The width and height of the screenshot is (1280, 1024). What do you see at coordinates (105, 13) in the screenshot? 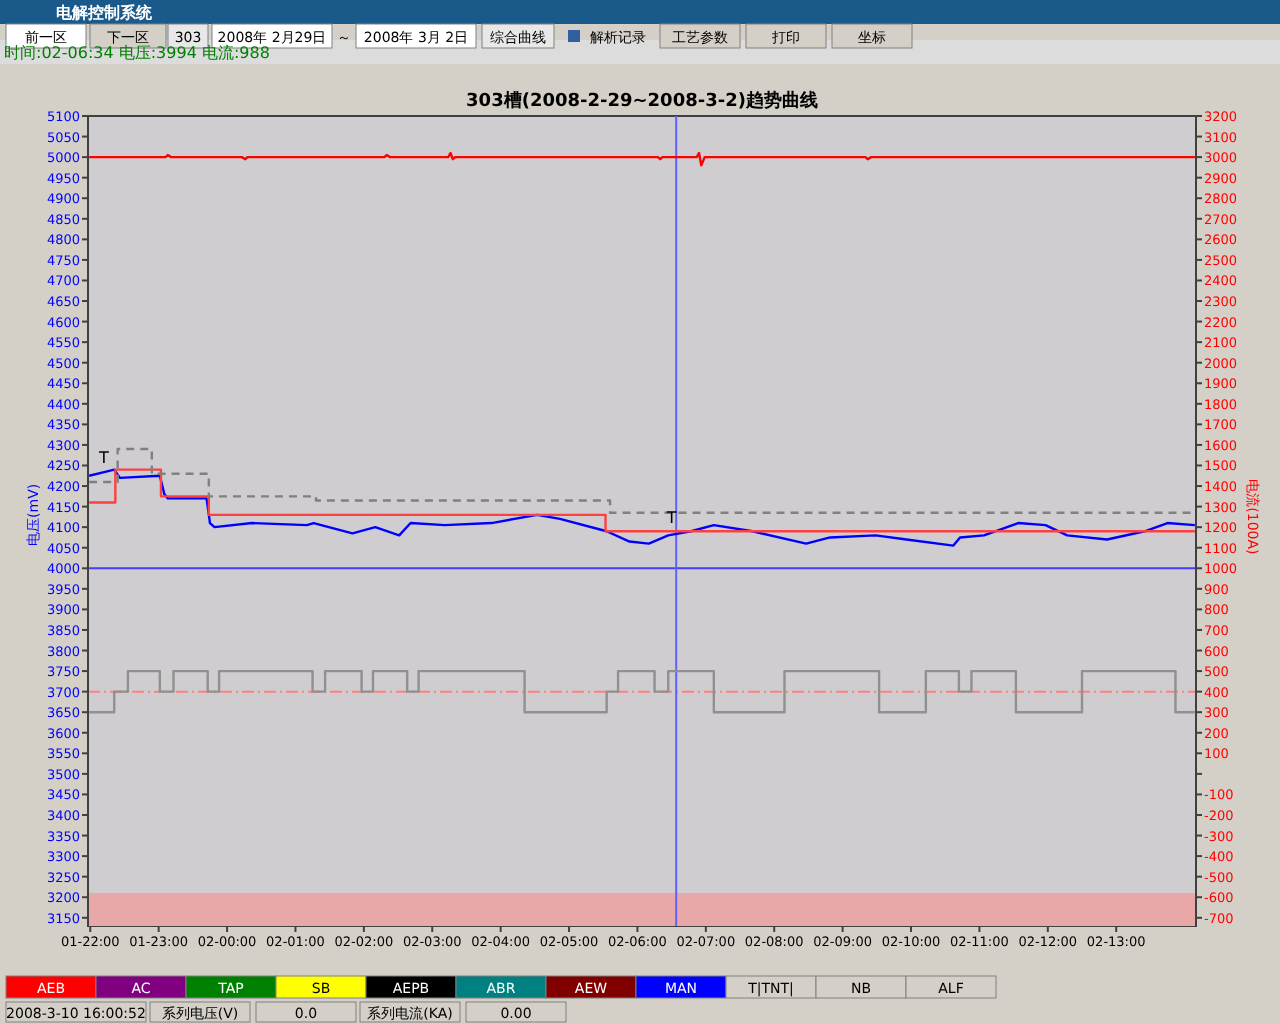
I see `text: 电解控制系统` at bounding box center [105, 13].